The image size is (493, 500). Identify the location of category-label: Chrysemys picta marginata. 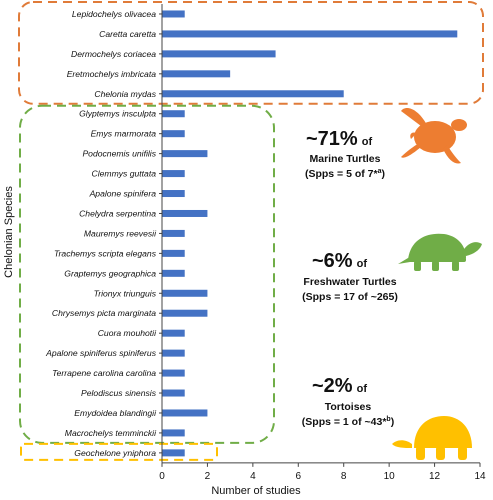
(104, 313).